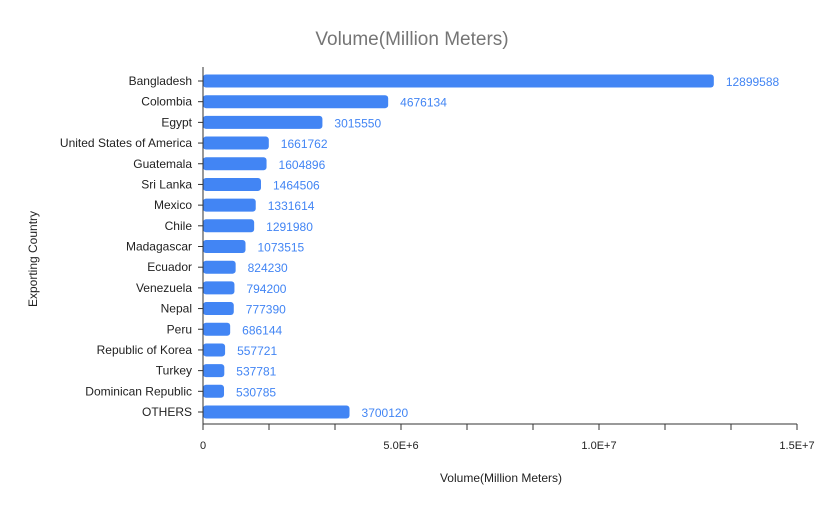 This screenshot has width=823, height=510. What do you see at coordinates (296, 185) in the screenshot?
I see `data-label: 1464506` at bounding box center [296, 185].